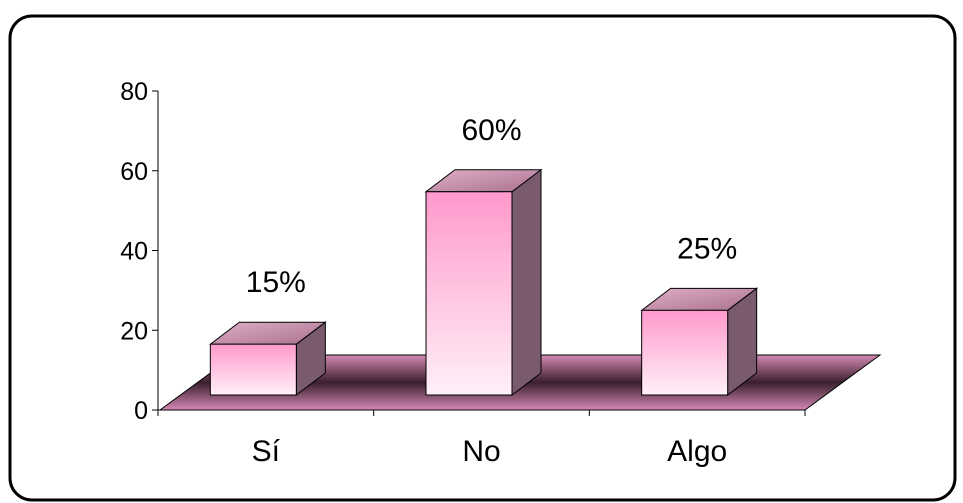 This screenshot has width=963, height=503. I want to click on y-axis: 0 20 40 60 80, so click(139, 251).